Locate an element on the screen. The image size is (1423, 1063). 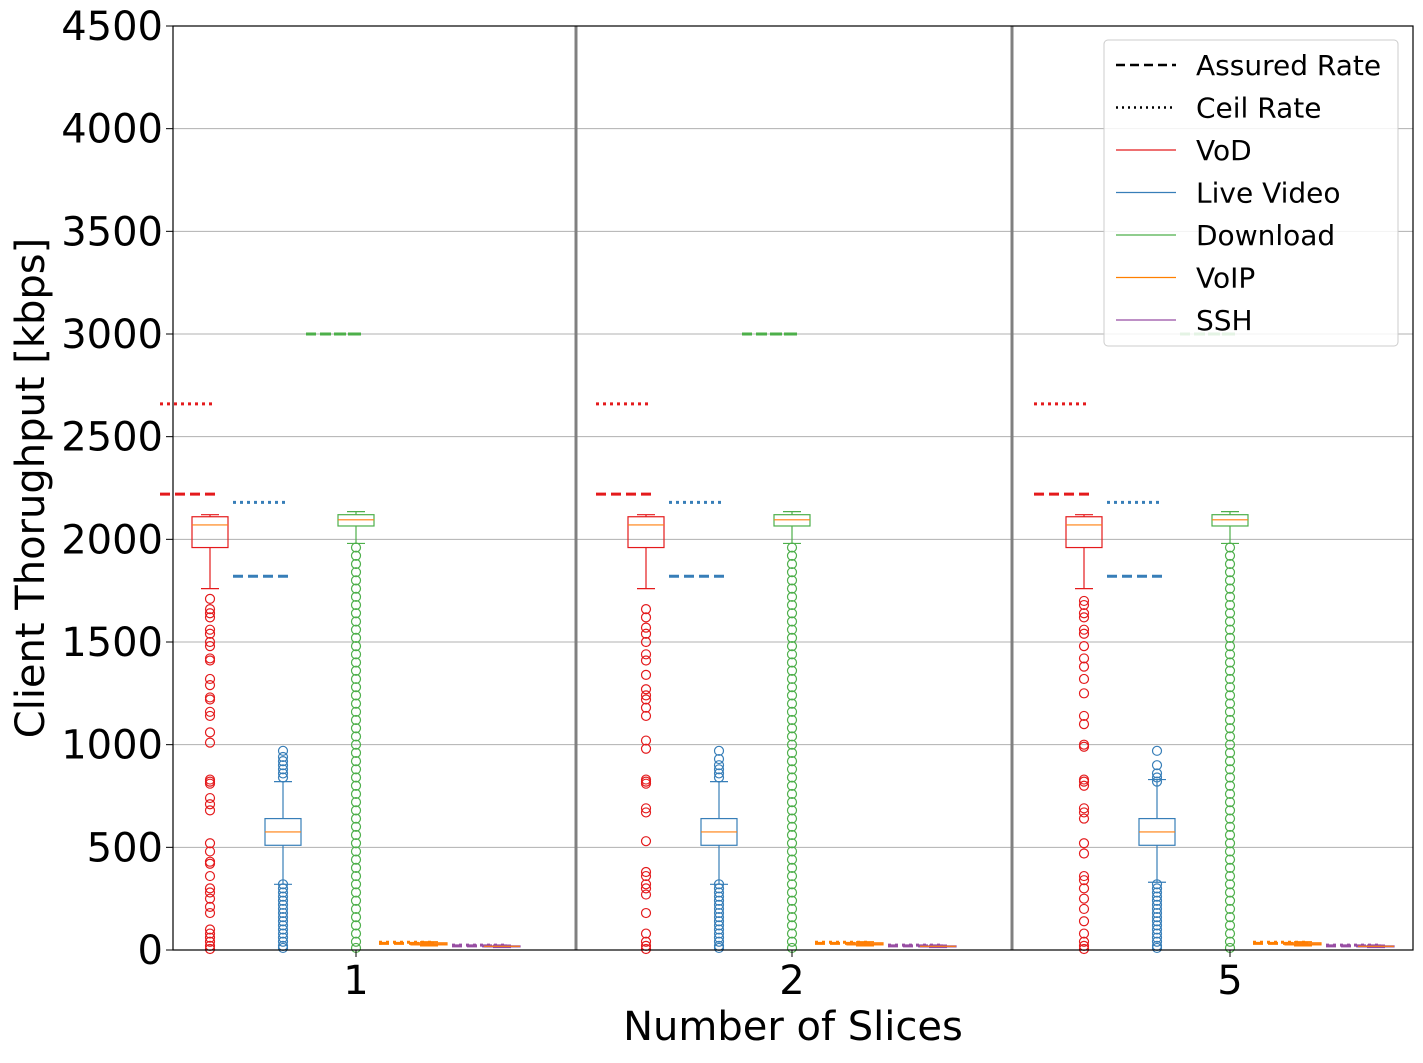
x-tick-label: 1 is located at coordinates (355, 981).